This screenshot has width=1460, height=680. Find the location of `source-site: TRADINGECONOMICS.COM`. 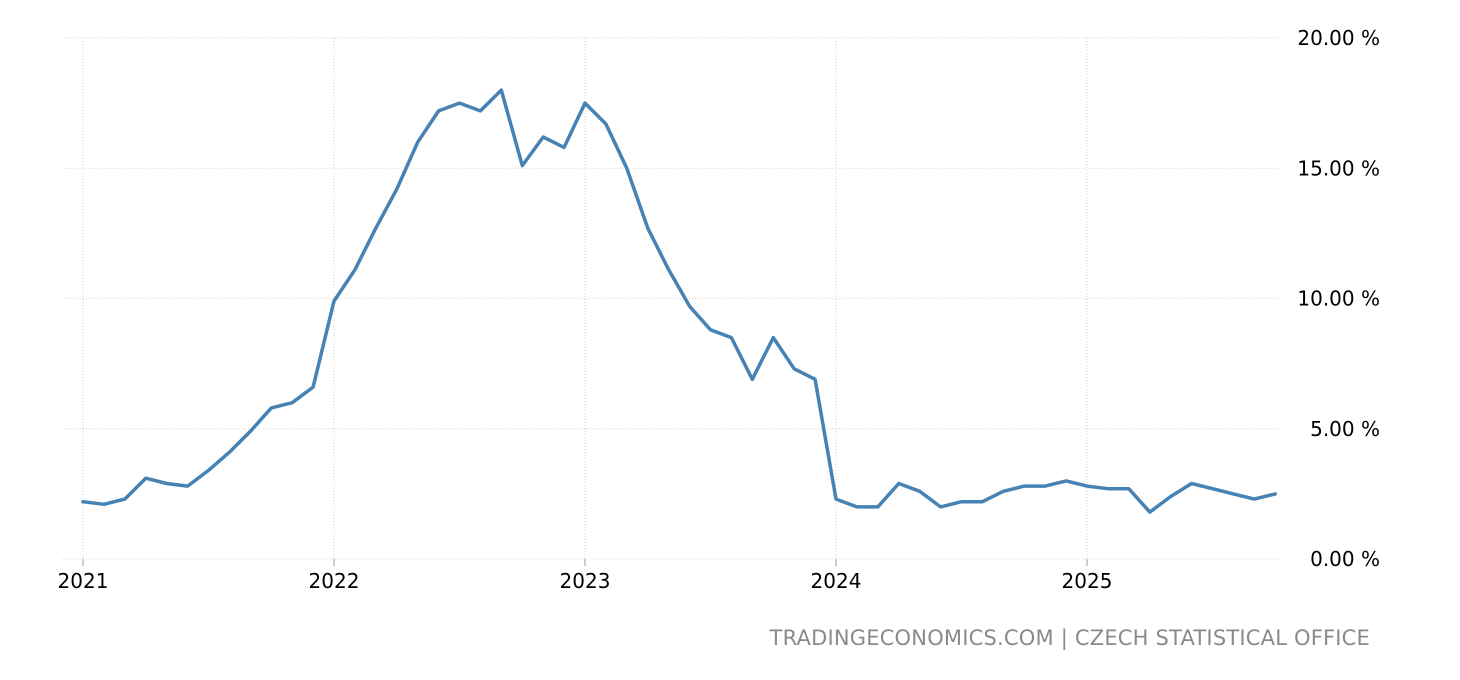

source-site: TRADINGECONOMICS.COM is located at coordinates (911, 638).